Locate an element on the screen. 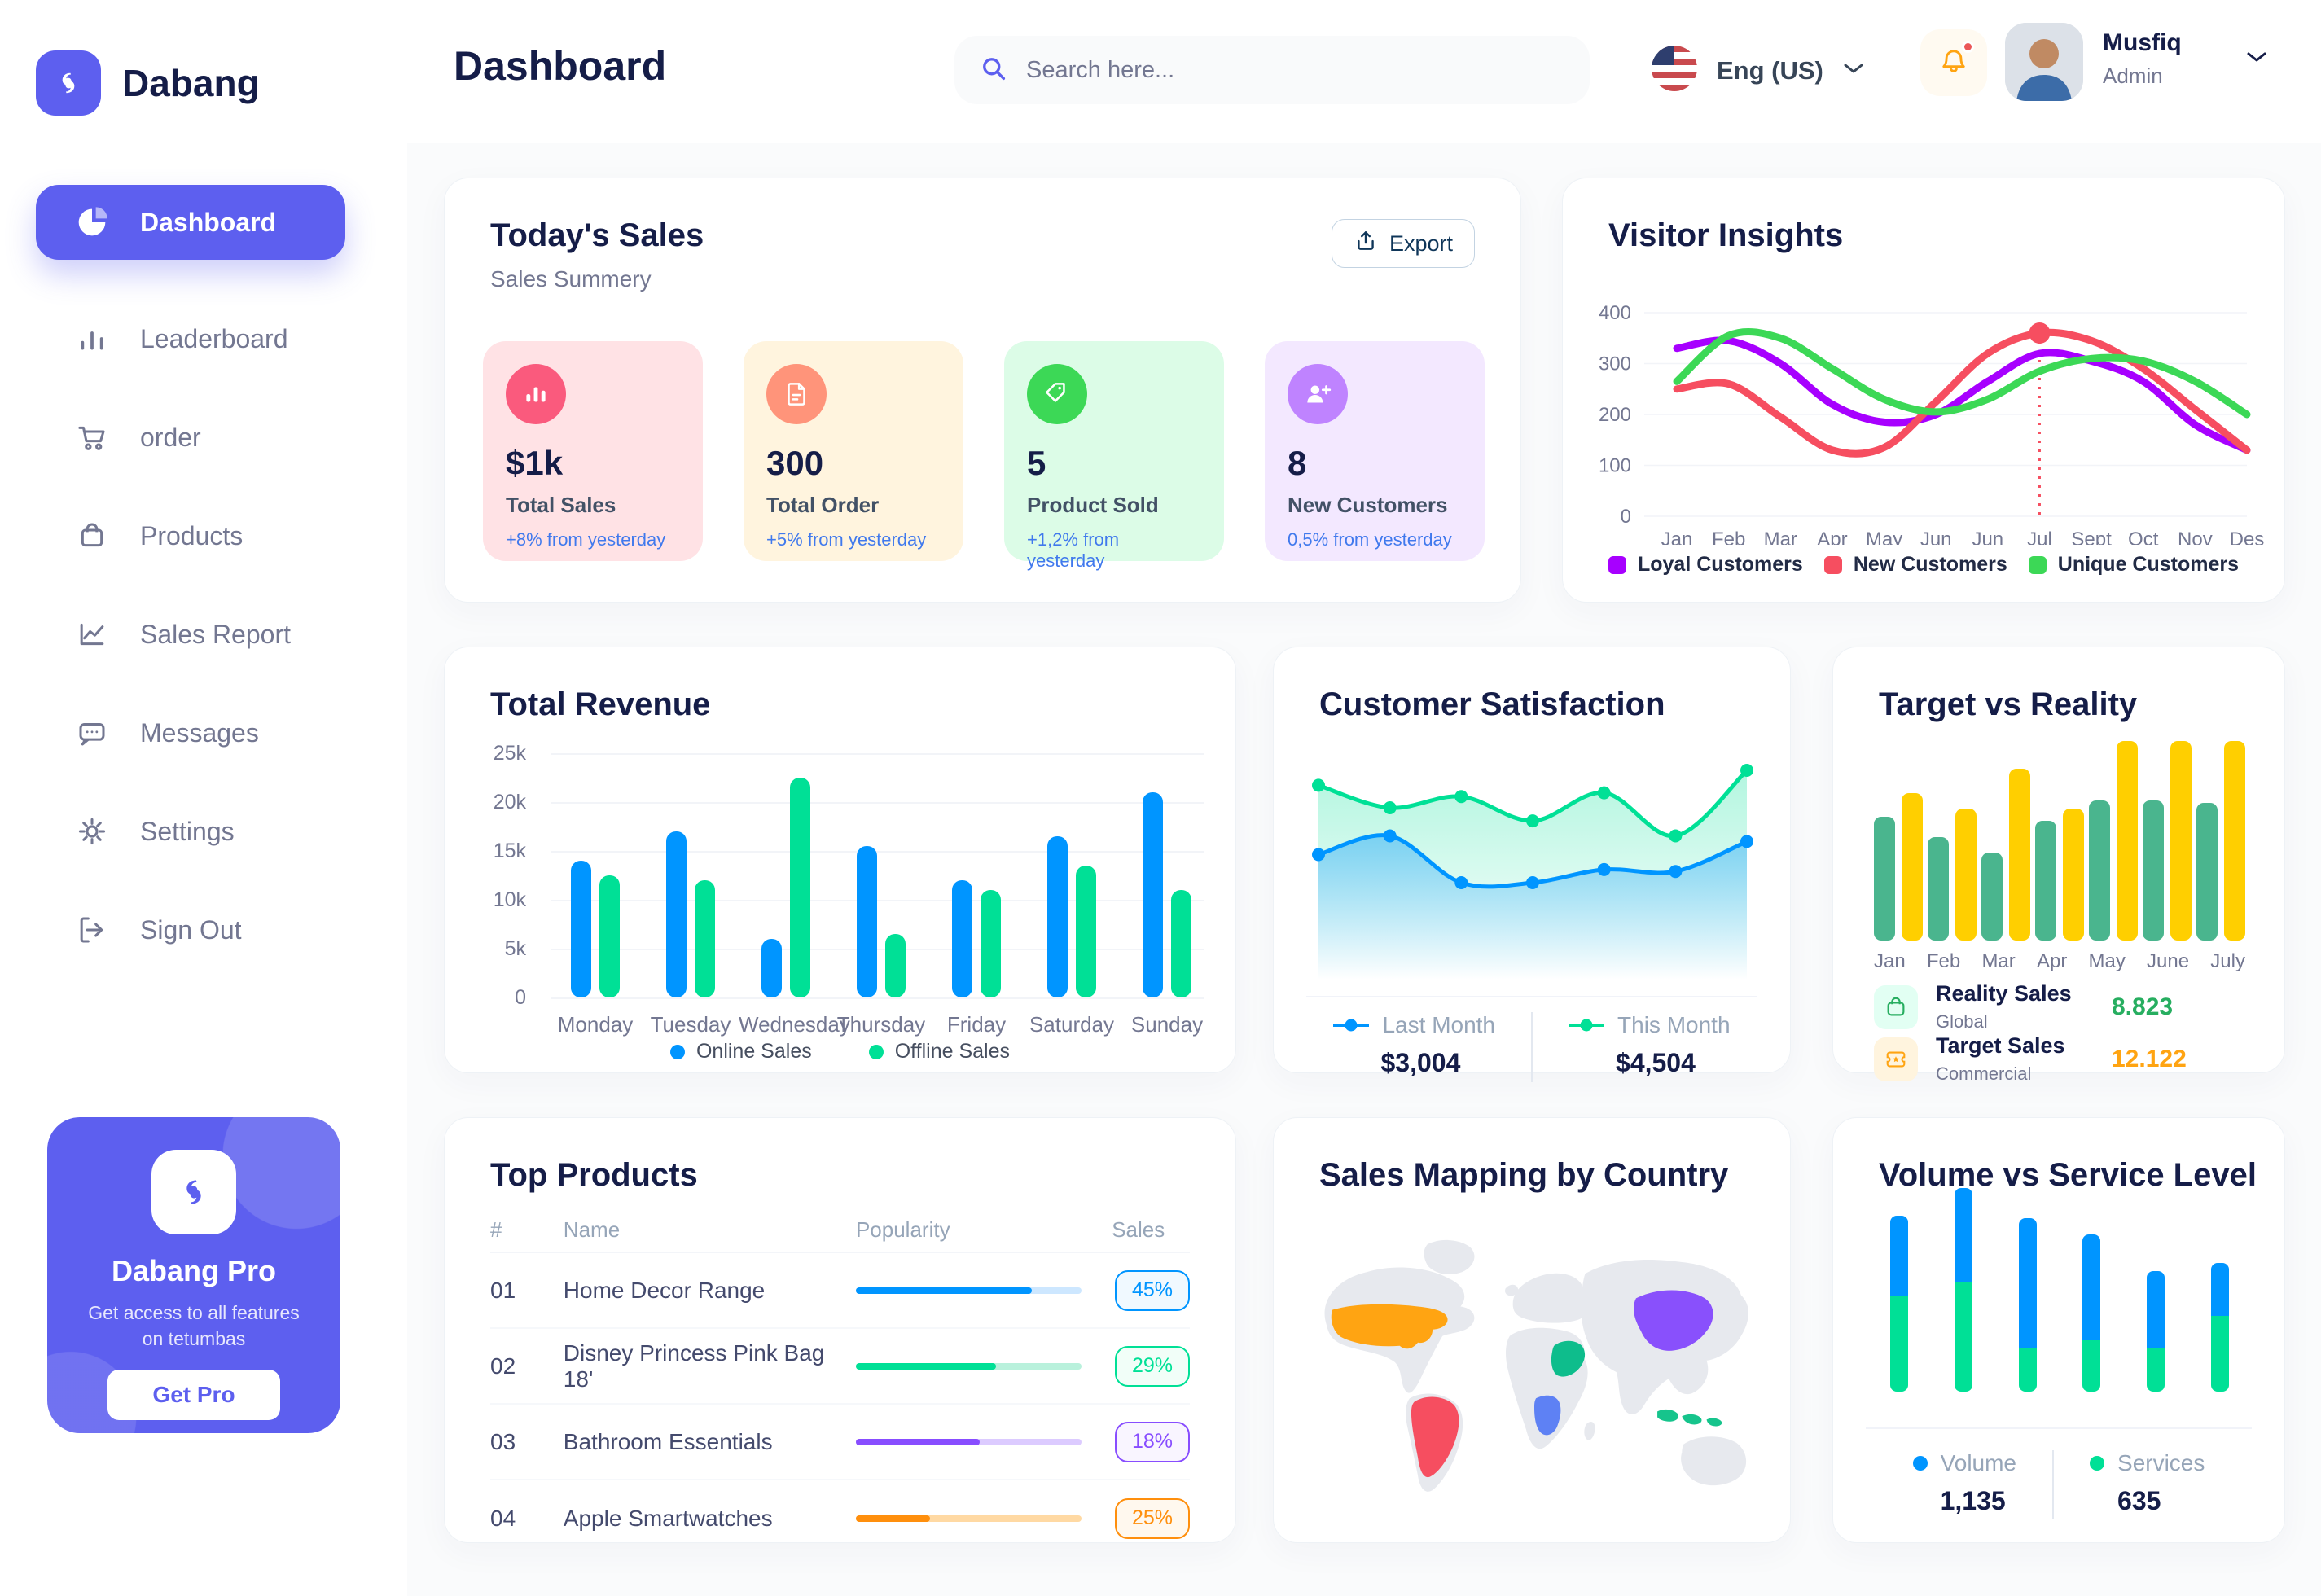 Image resolution: width=2321 pixels, height=1596 pixels. map-country-usa is located at coordinates (1389, 1326).